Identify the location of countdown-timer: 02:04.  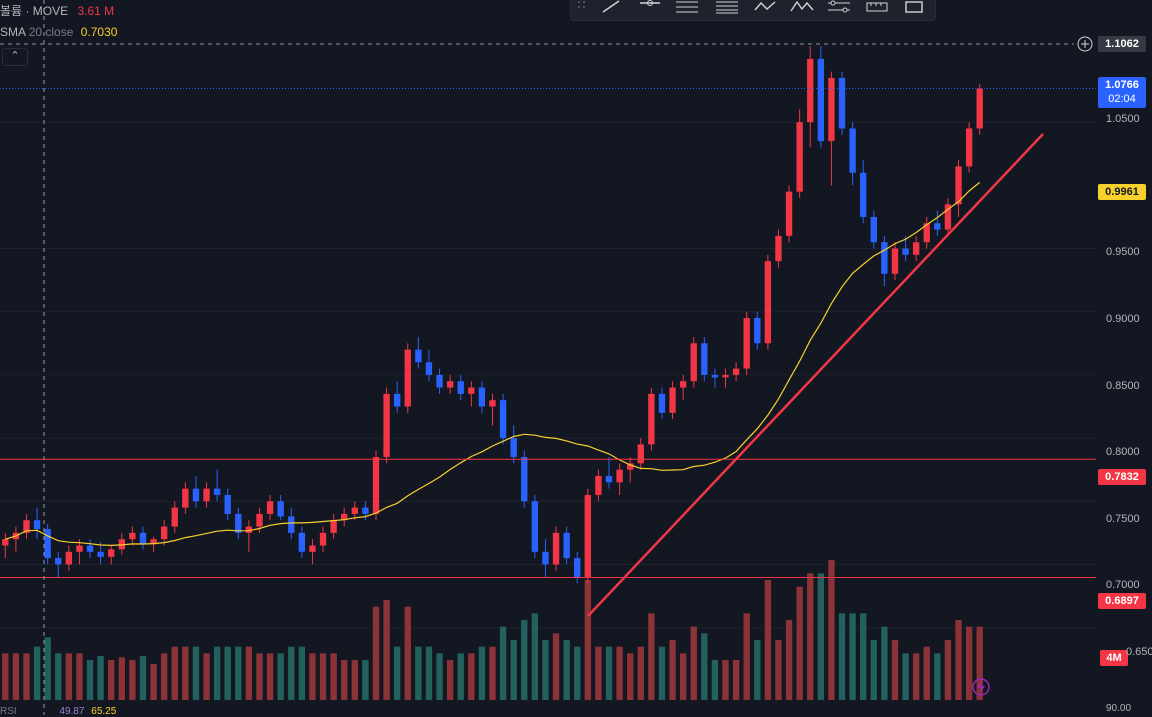
(1122, 99).